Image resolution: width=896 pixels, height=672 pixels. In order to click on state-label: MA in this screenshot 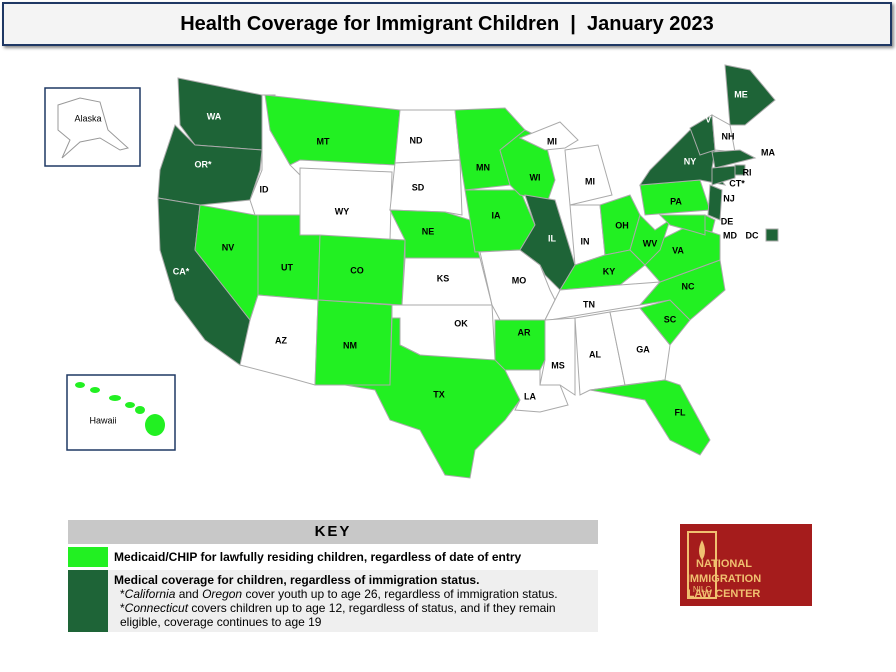, I will do `click(768, 152)`.